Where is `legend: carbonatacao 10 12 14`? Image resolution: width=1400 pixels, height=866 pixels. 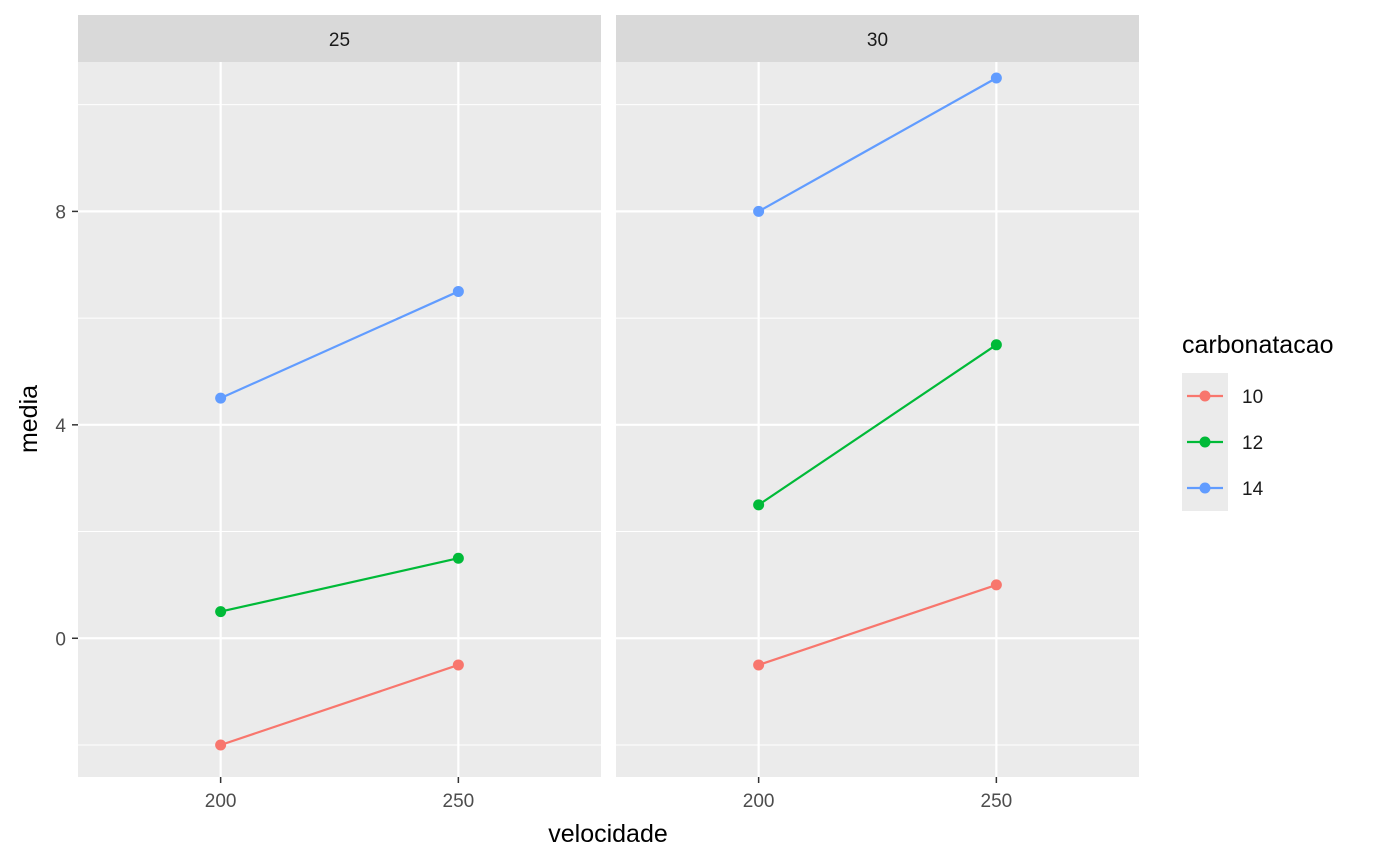 legend: carbonatacao 10 12 14 is located at coordinates (1258, 421).